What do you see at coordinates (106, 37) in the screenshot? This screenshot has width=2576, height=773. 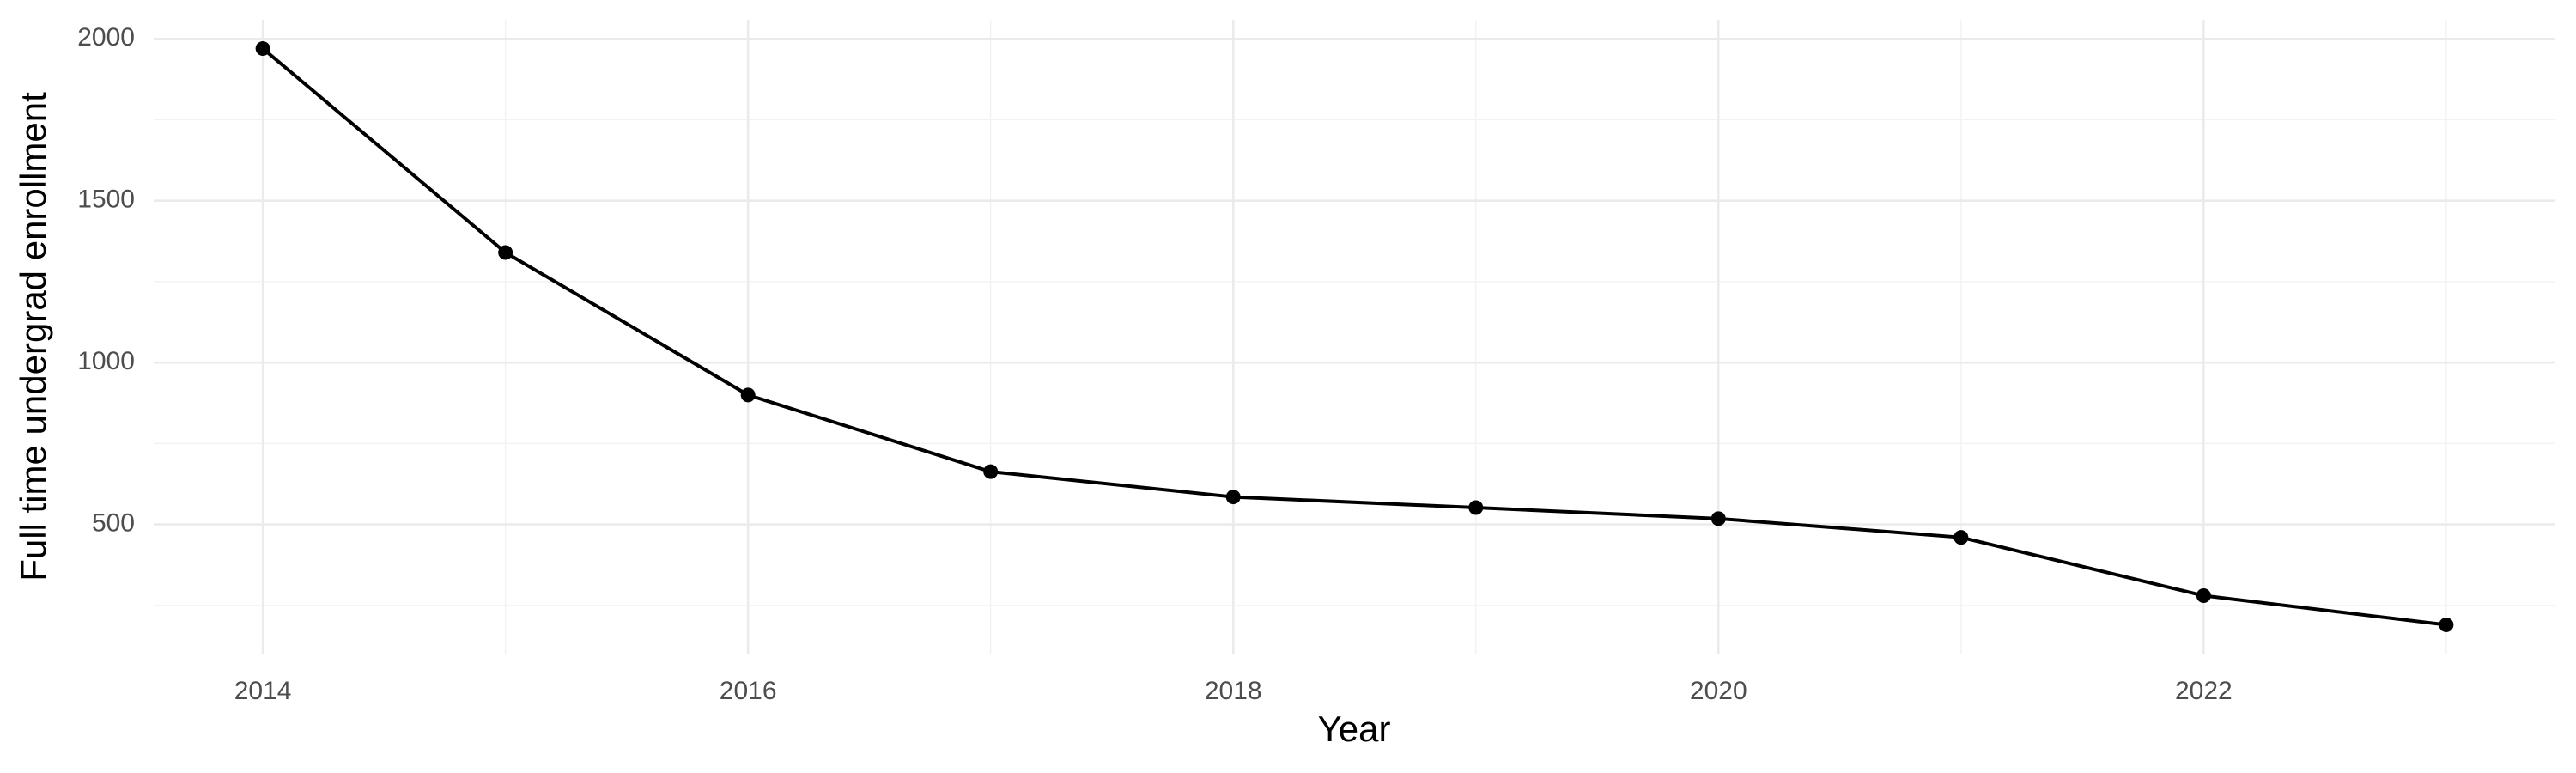 I see `y-tick-label: 2000` at bounding box center [106, 37].